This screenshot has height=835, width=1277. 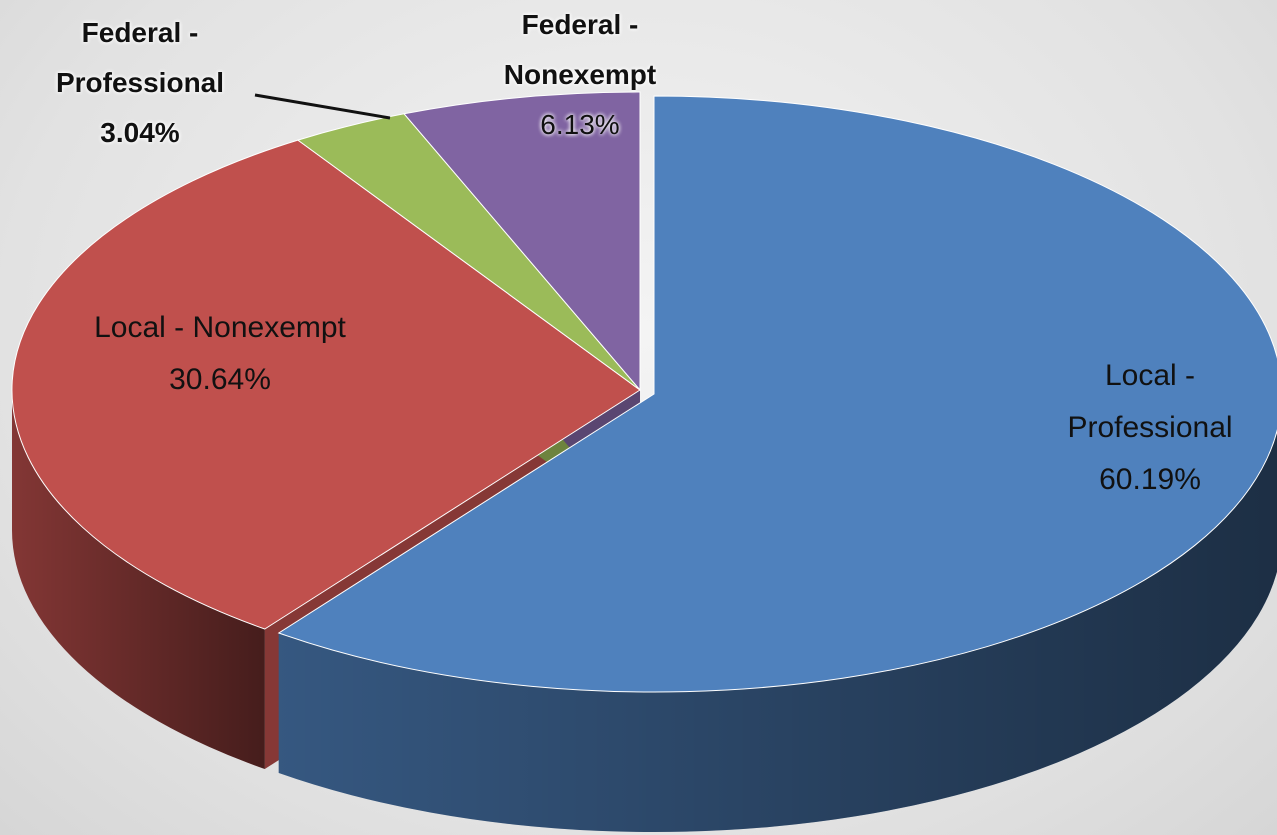 I want to click on value-label: 3.04%, so click(x=140, y=132).